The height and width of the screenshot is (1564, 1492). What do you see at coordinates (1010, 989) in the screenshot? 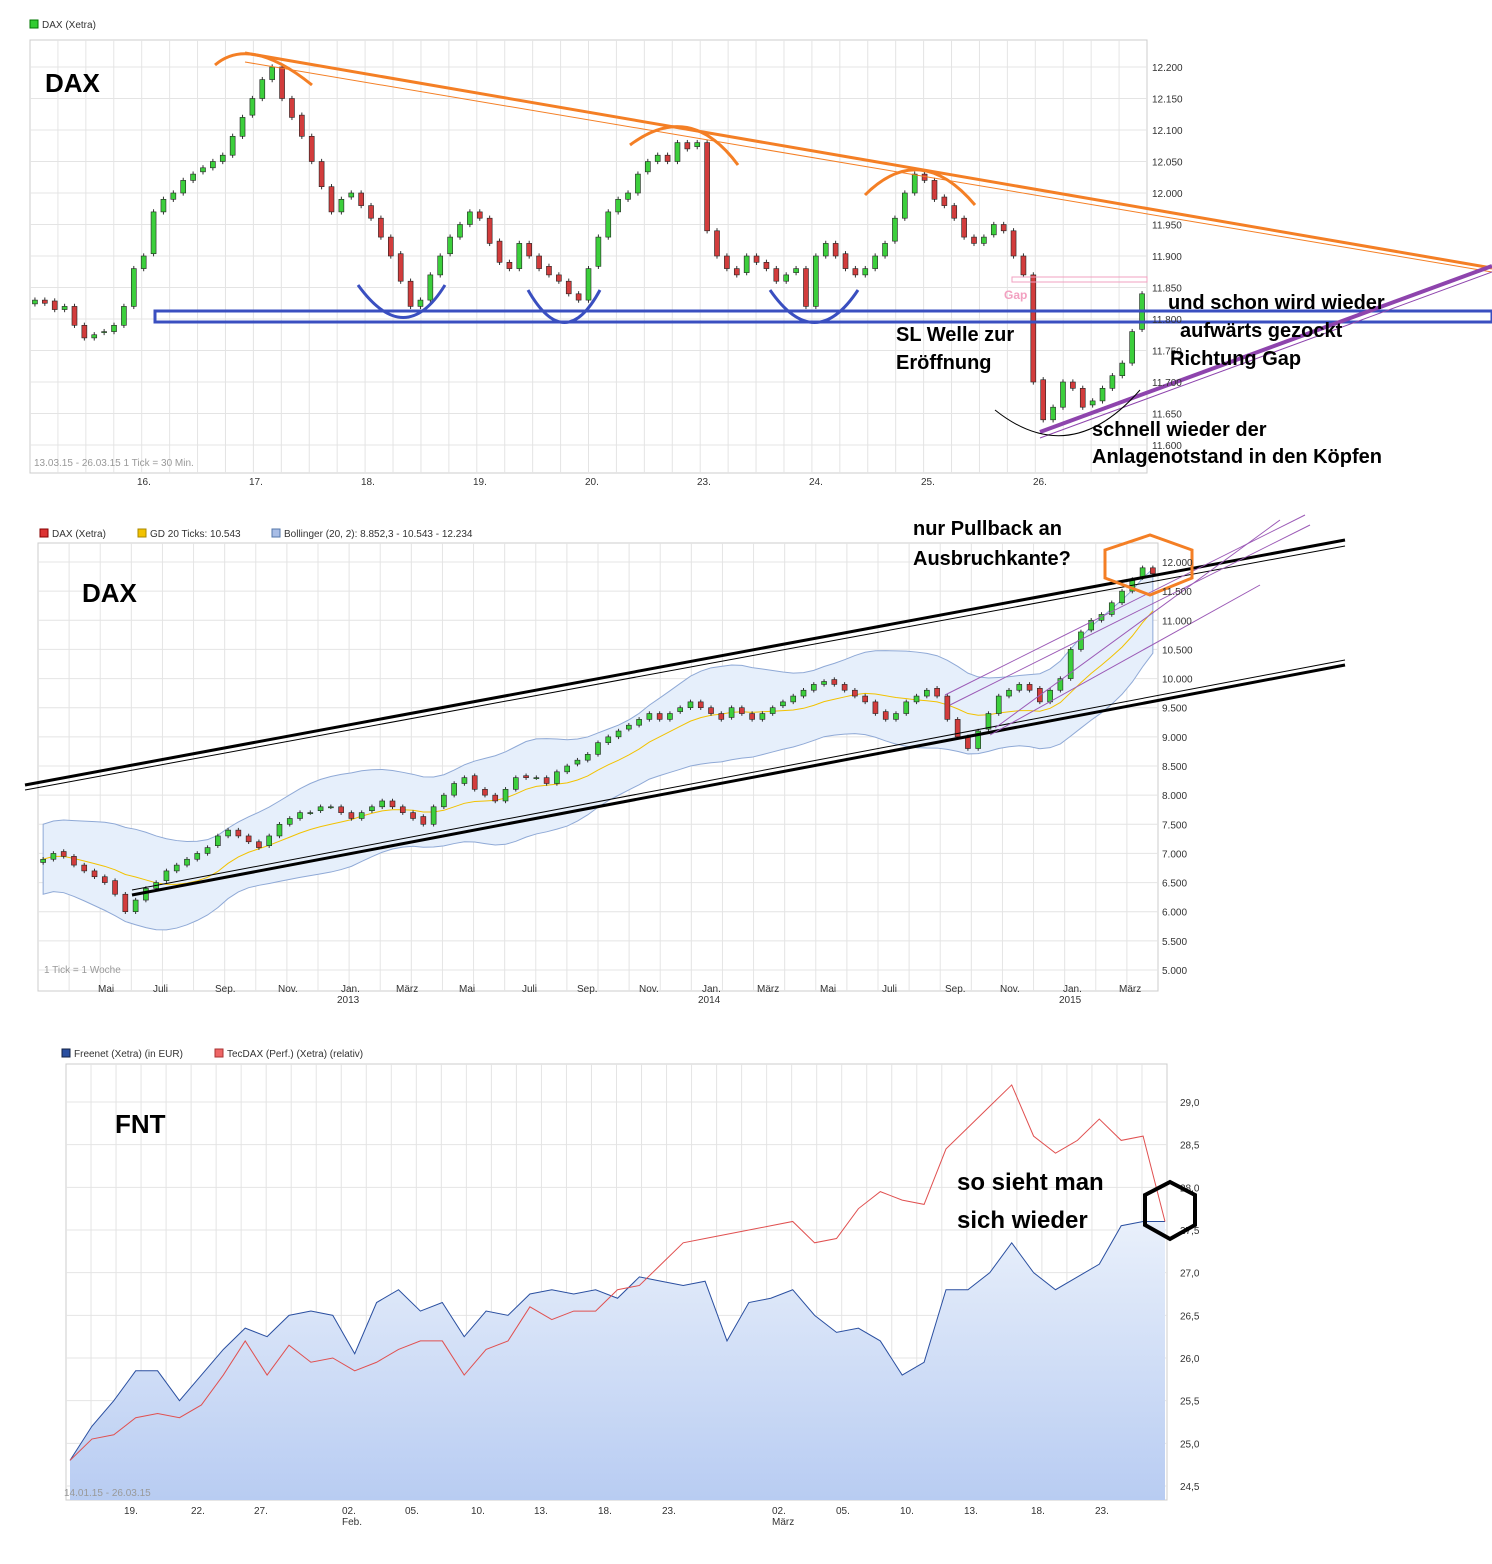
I see `x-tick-label: Nov.` at bounding box center [1010, 989].